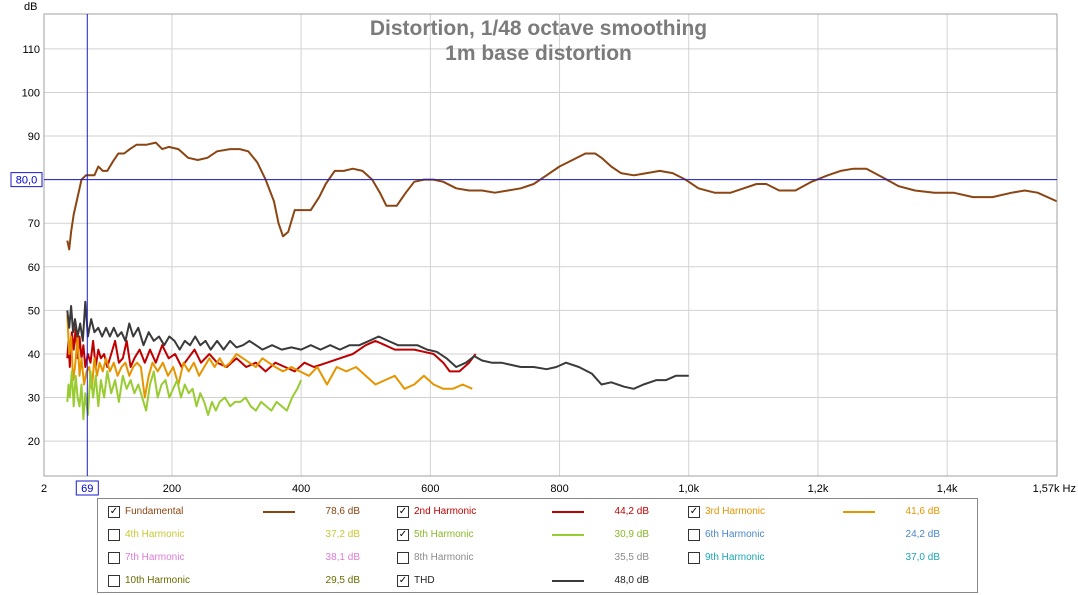 This screenshot has width=1078, height=595. What do you see at coordinates (828, 535) in the screenshot?
I see `legend-item-6th-harmonic: 6th Harmonic 24,2 dB` at bounding box center [828, 535].